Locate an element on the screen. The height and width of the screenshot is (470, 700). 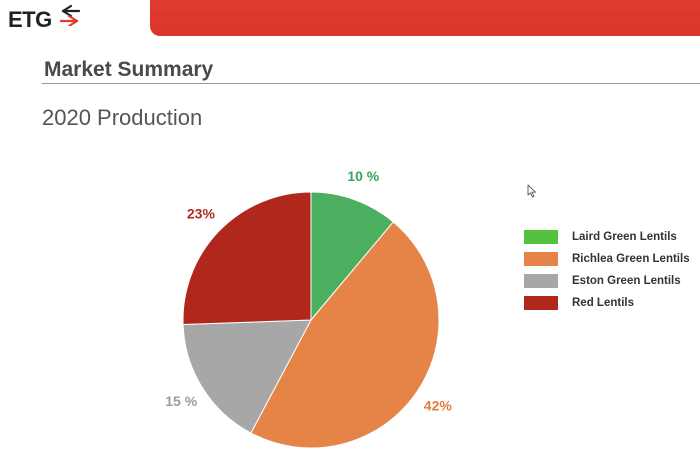
legend-item: Richlea Green Lentils is located at coordinates (607, 259).